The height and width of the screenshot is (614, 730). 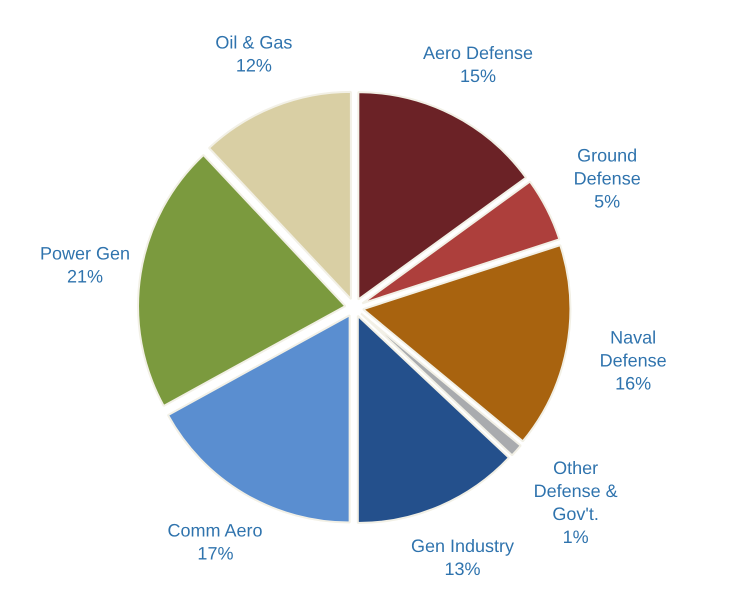 I want to click on data-label: 13%, so click(x=462, y=569).